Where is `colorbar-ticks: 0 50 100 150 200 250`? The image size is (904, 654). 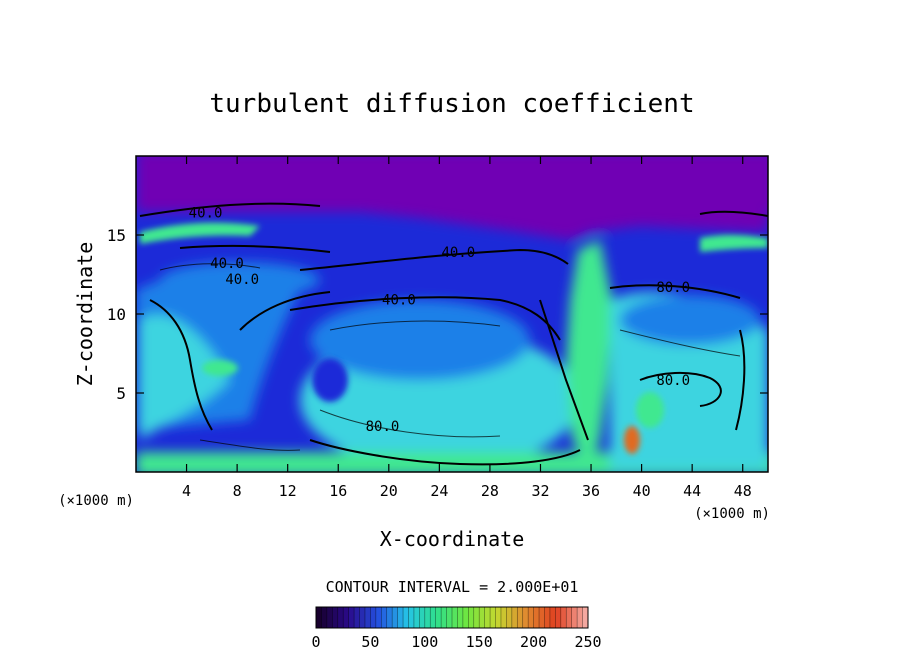 colorbar-ticks: 0 50 100 150 200 250 is located at coordinates (456, 642).